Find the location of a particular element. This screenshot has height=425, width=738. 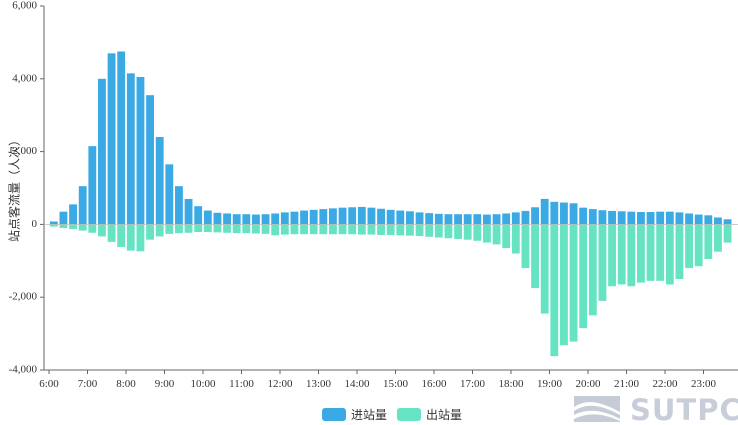

x-tick-label: 12:00 is located at coordinates (280, 384).